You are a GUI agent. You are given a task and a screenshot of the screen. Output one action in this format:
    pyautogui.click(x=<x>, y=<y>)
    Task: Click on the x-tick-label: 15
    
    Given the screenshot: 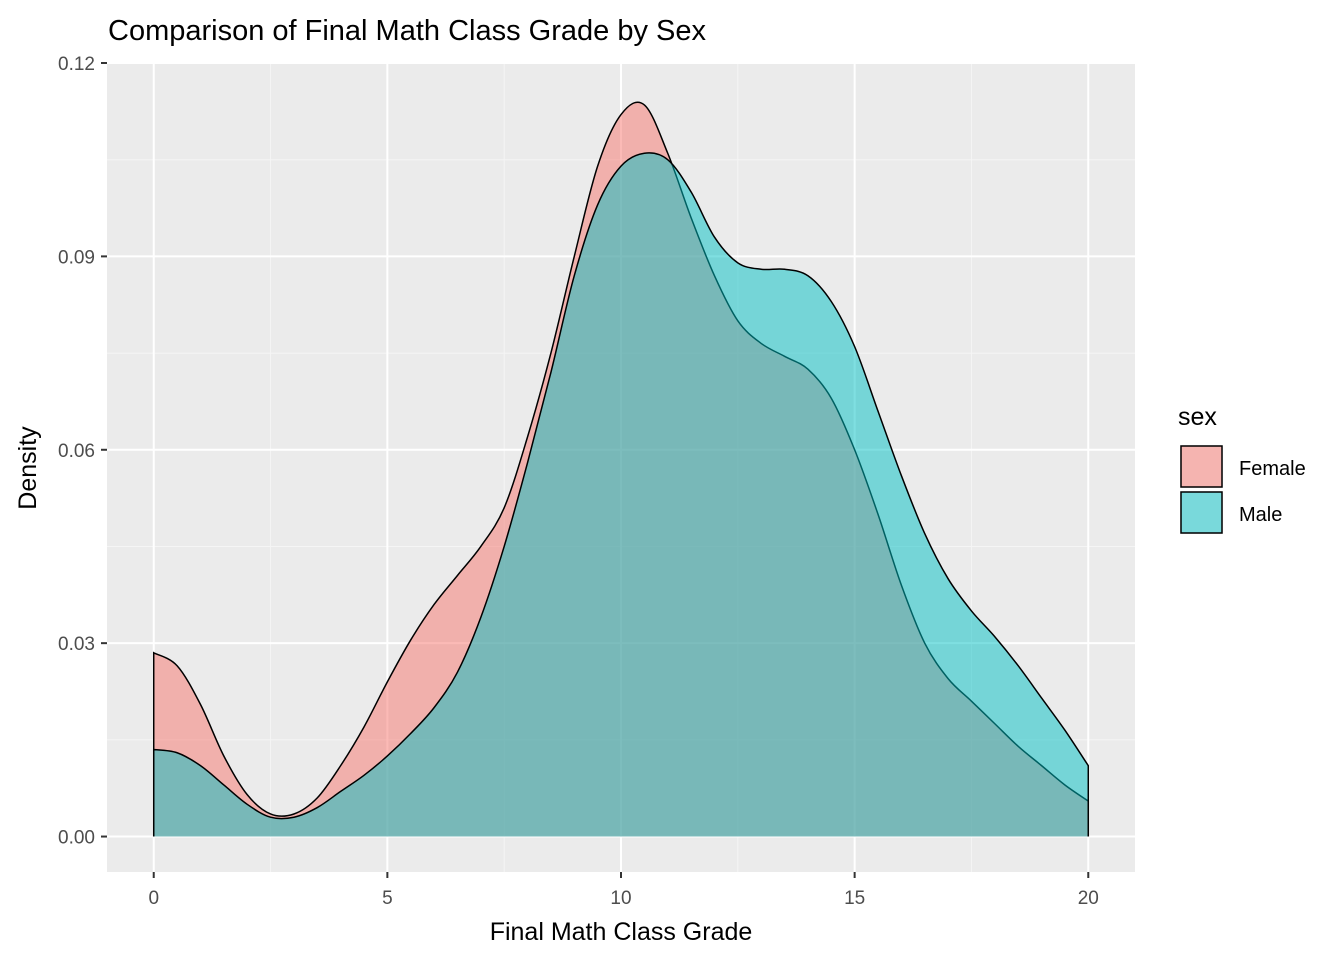 What is the action you would take?
    pyautogui.click(x=854, y=898)
    